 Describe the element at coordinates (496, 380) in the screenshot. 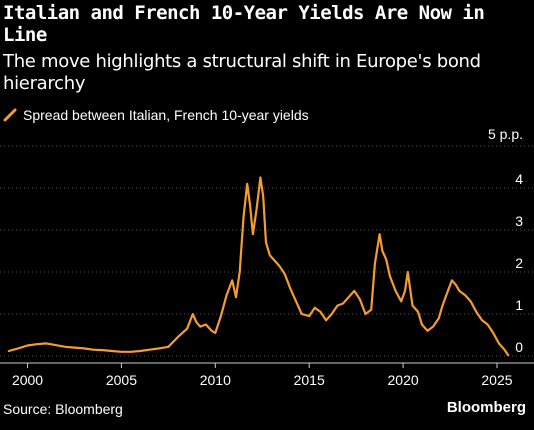

I see `x-tick-label: 2025` at that location.